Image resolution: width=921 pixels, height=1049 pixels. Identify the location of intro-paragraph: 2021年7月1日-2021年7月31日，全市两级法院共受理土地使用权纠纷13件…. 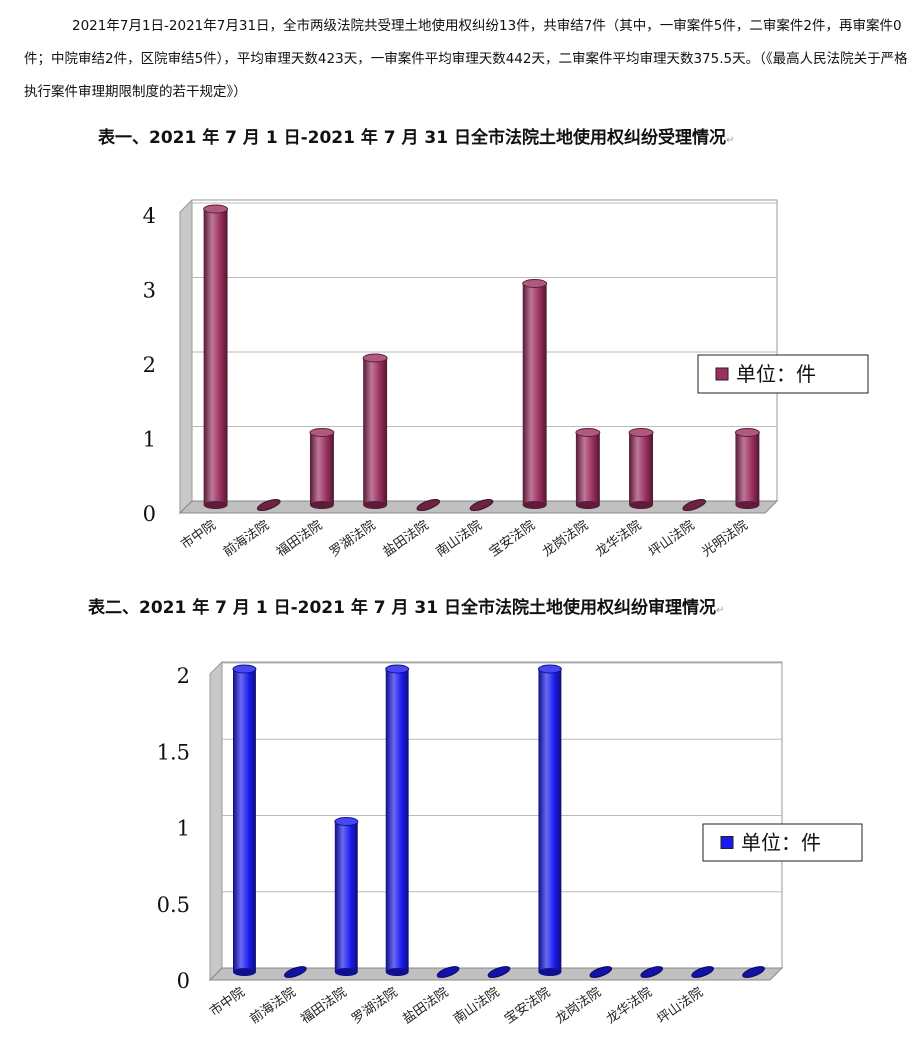
(466, 59).